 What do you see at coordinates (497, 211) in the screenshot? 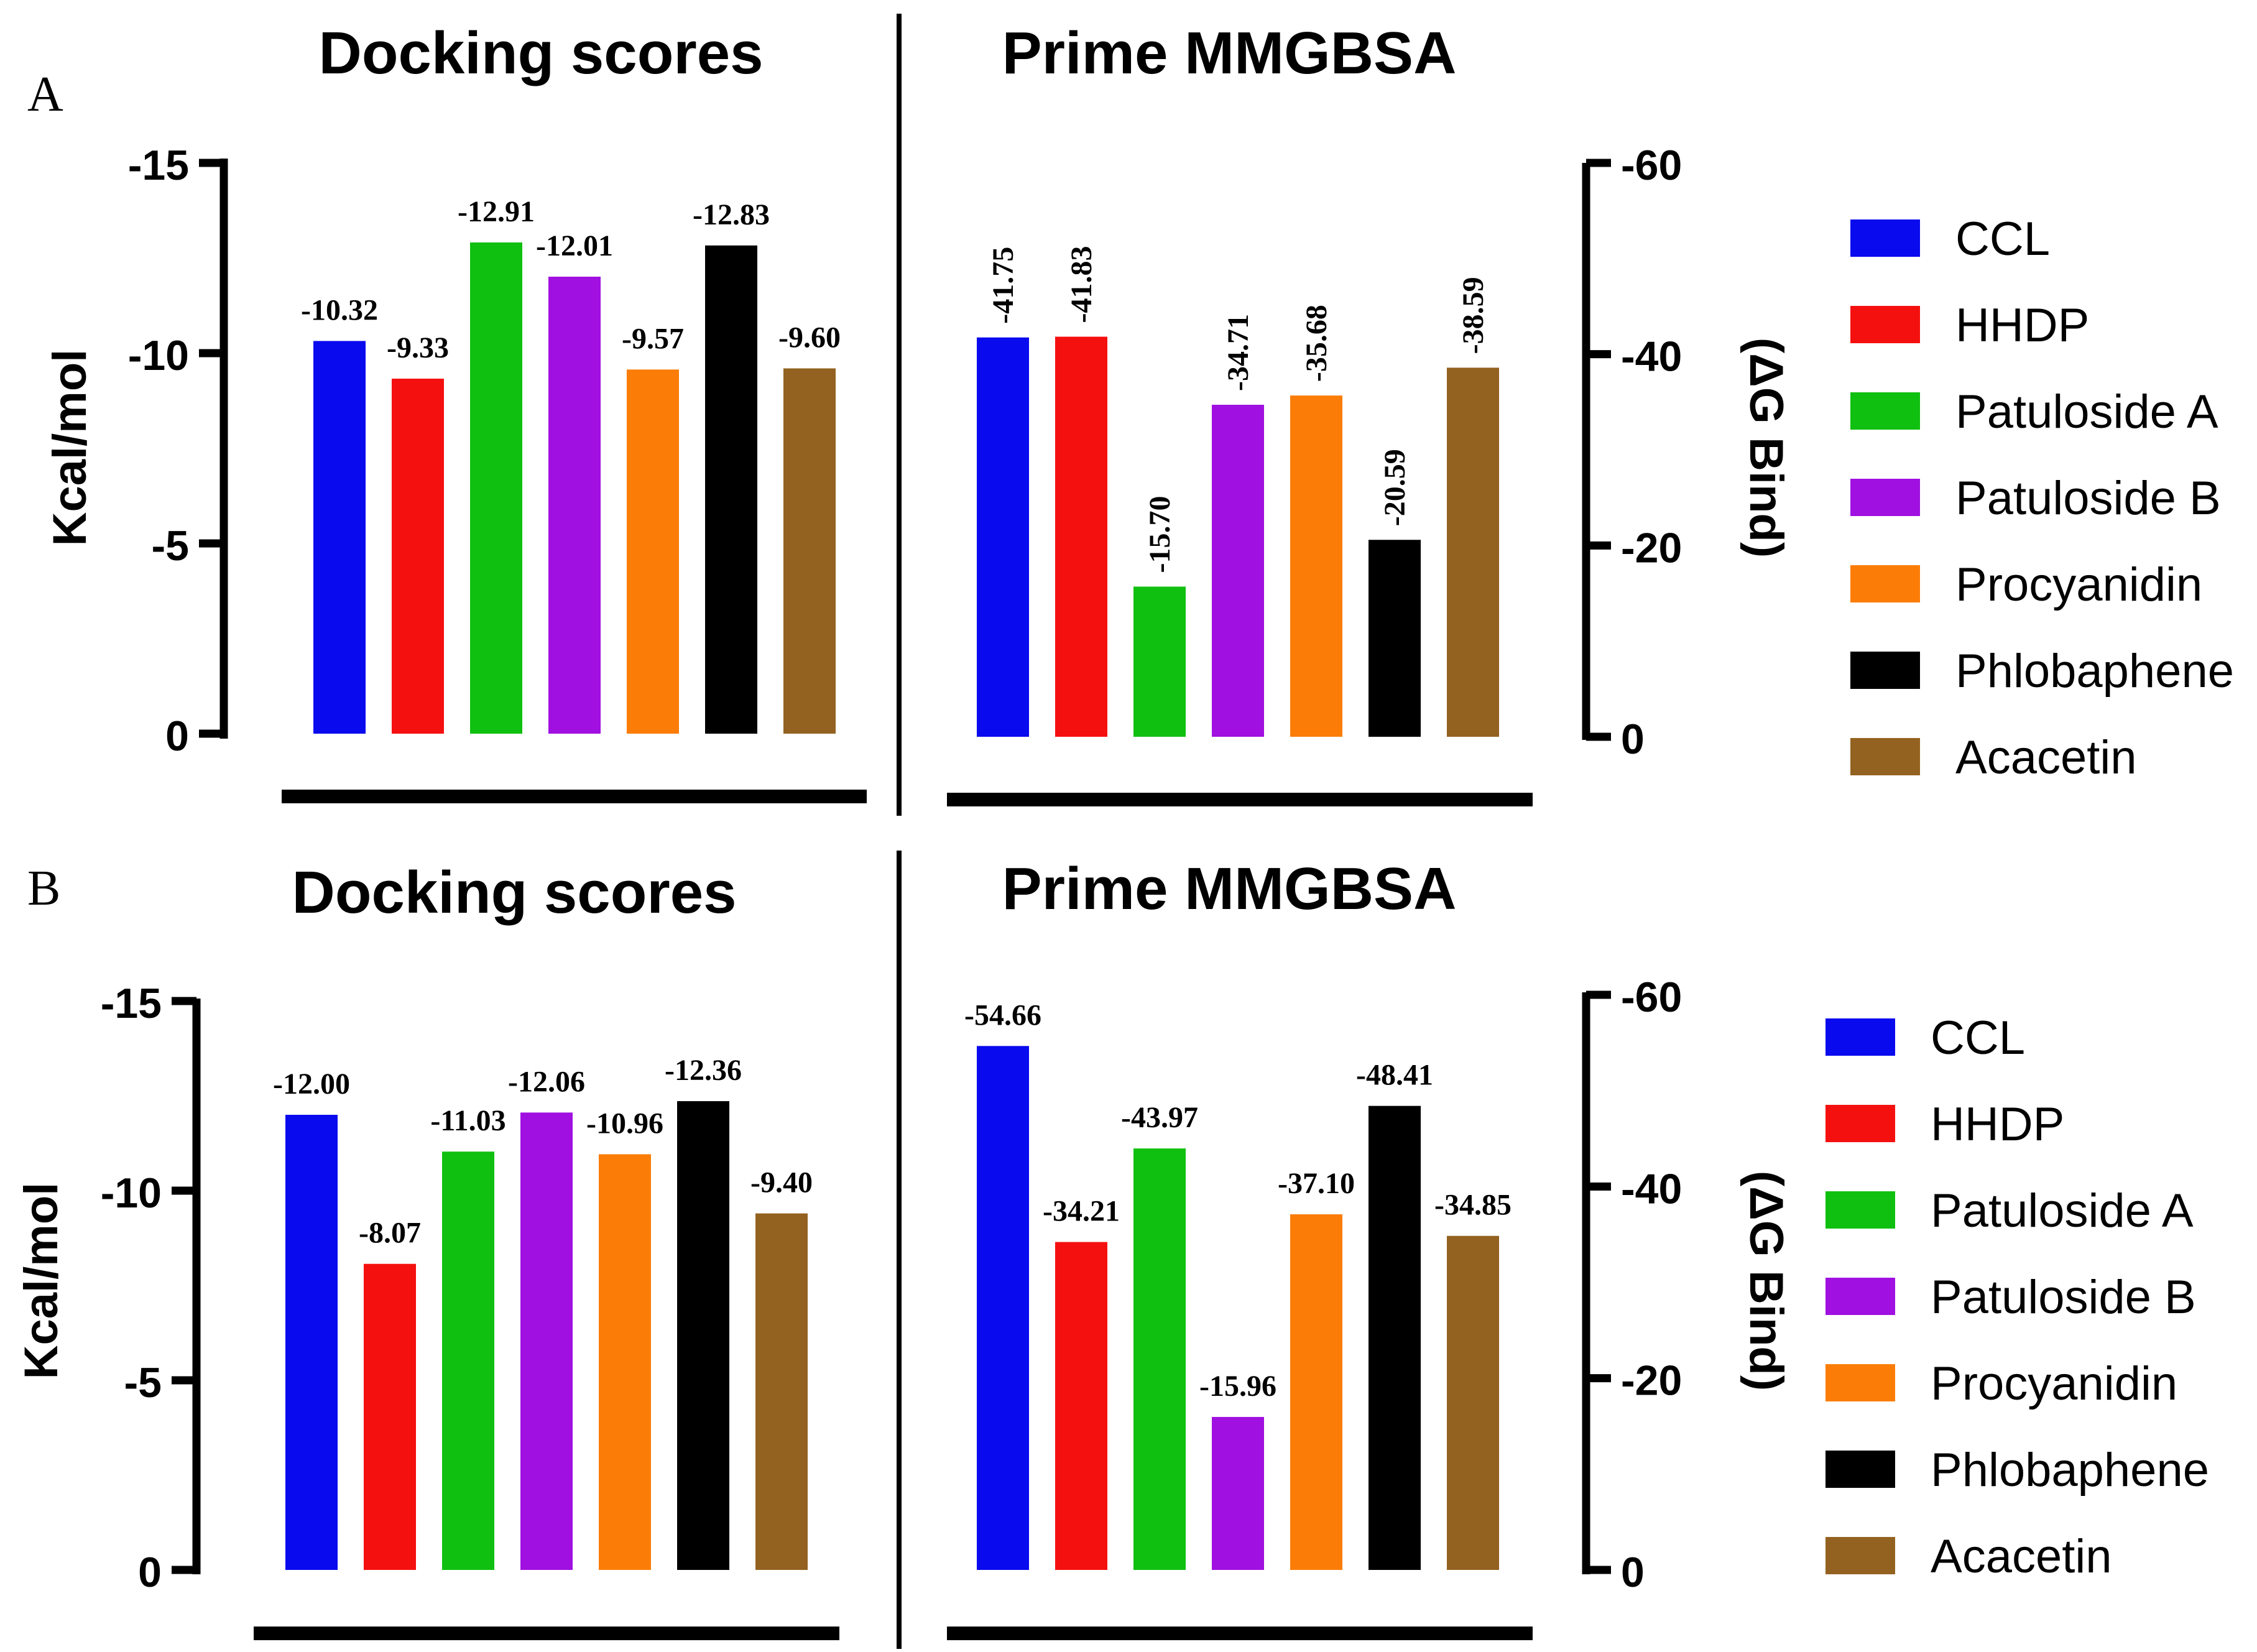
I see `bar-value-label: -12.91` at bounding box center [497, 211].